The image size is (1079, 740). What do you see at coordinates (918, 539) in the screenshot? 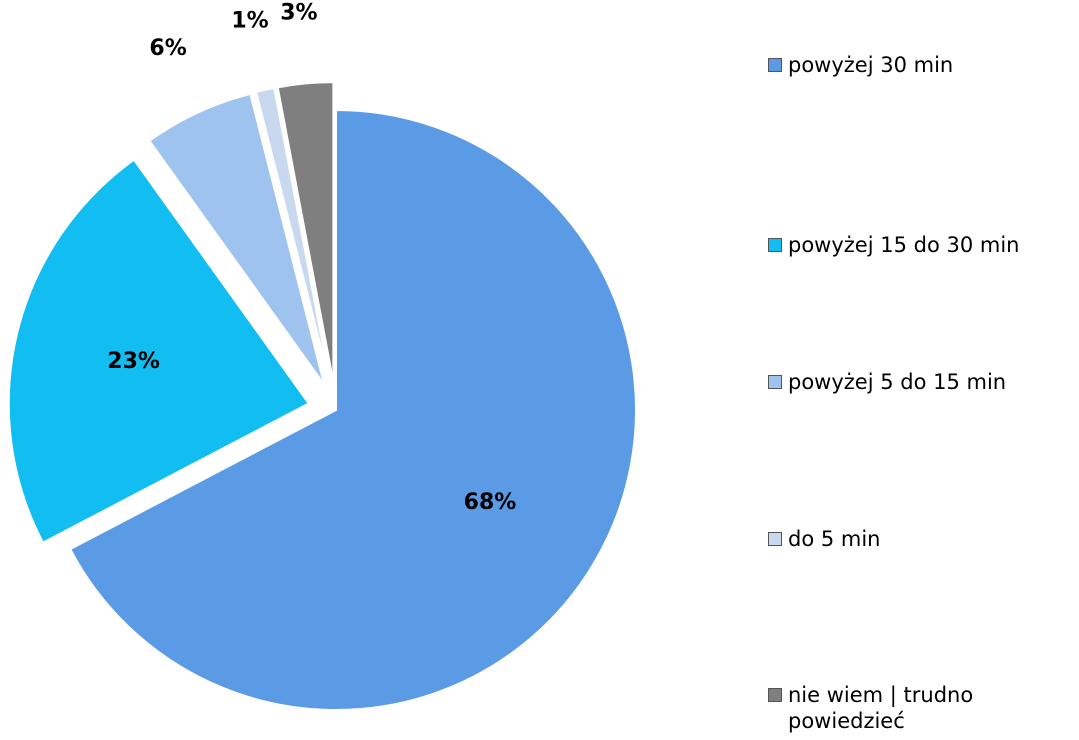
I see `legend-item: do 5 min` at bounding box center [918, 539].